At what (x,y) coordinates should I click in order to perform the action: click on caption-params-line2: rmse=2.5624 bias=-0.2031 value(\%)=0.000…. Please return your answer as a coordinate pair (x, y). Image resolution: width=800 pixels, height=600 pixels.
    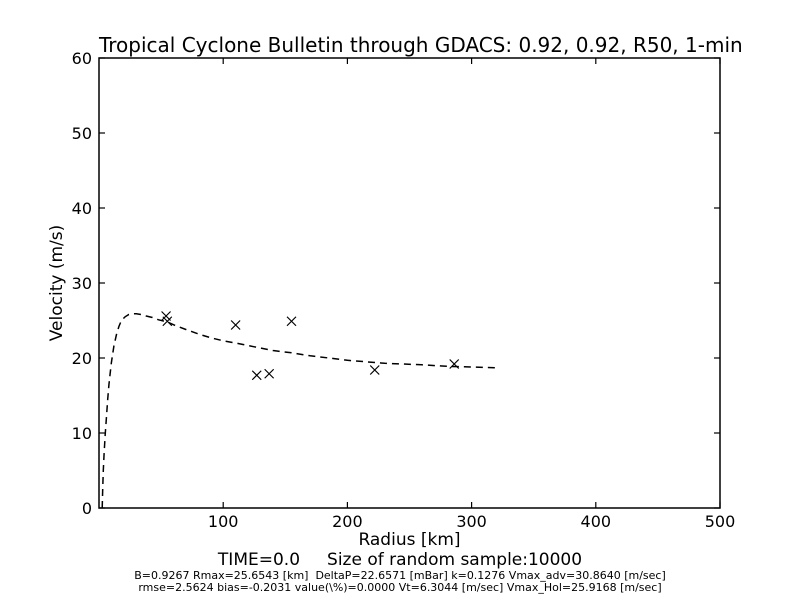
    Looking at the image, I should click on (400, 587).